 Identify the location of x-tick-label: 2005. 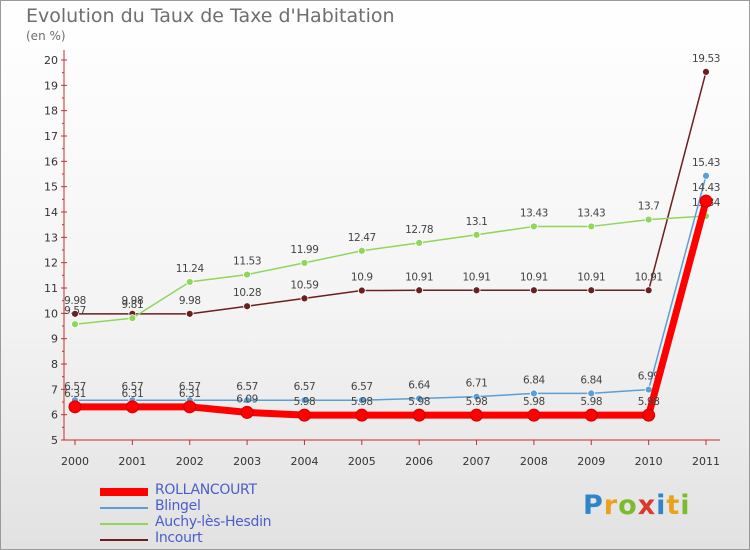
(362, 461).